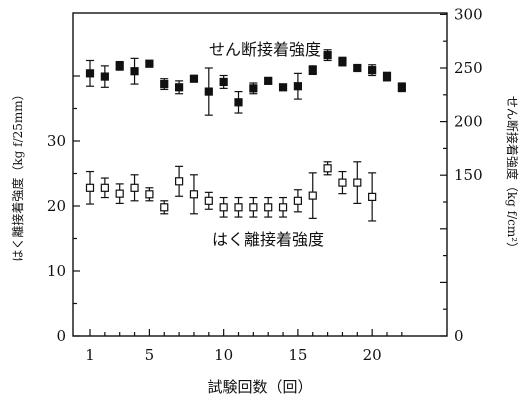 This screenshot has height=405, width=524. I want to click on x-tick-label: 5, so click(150, 355).